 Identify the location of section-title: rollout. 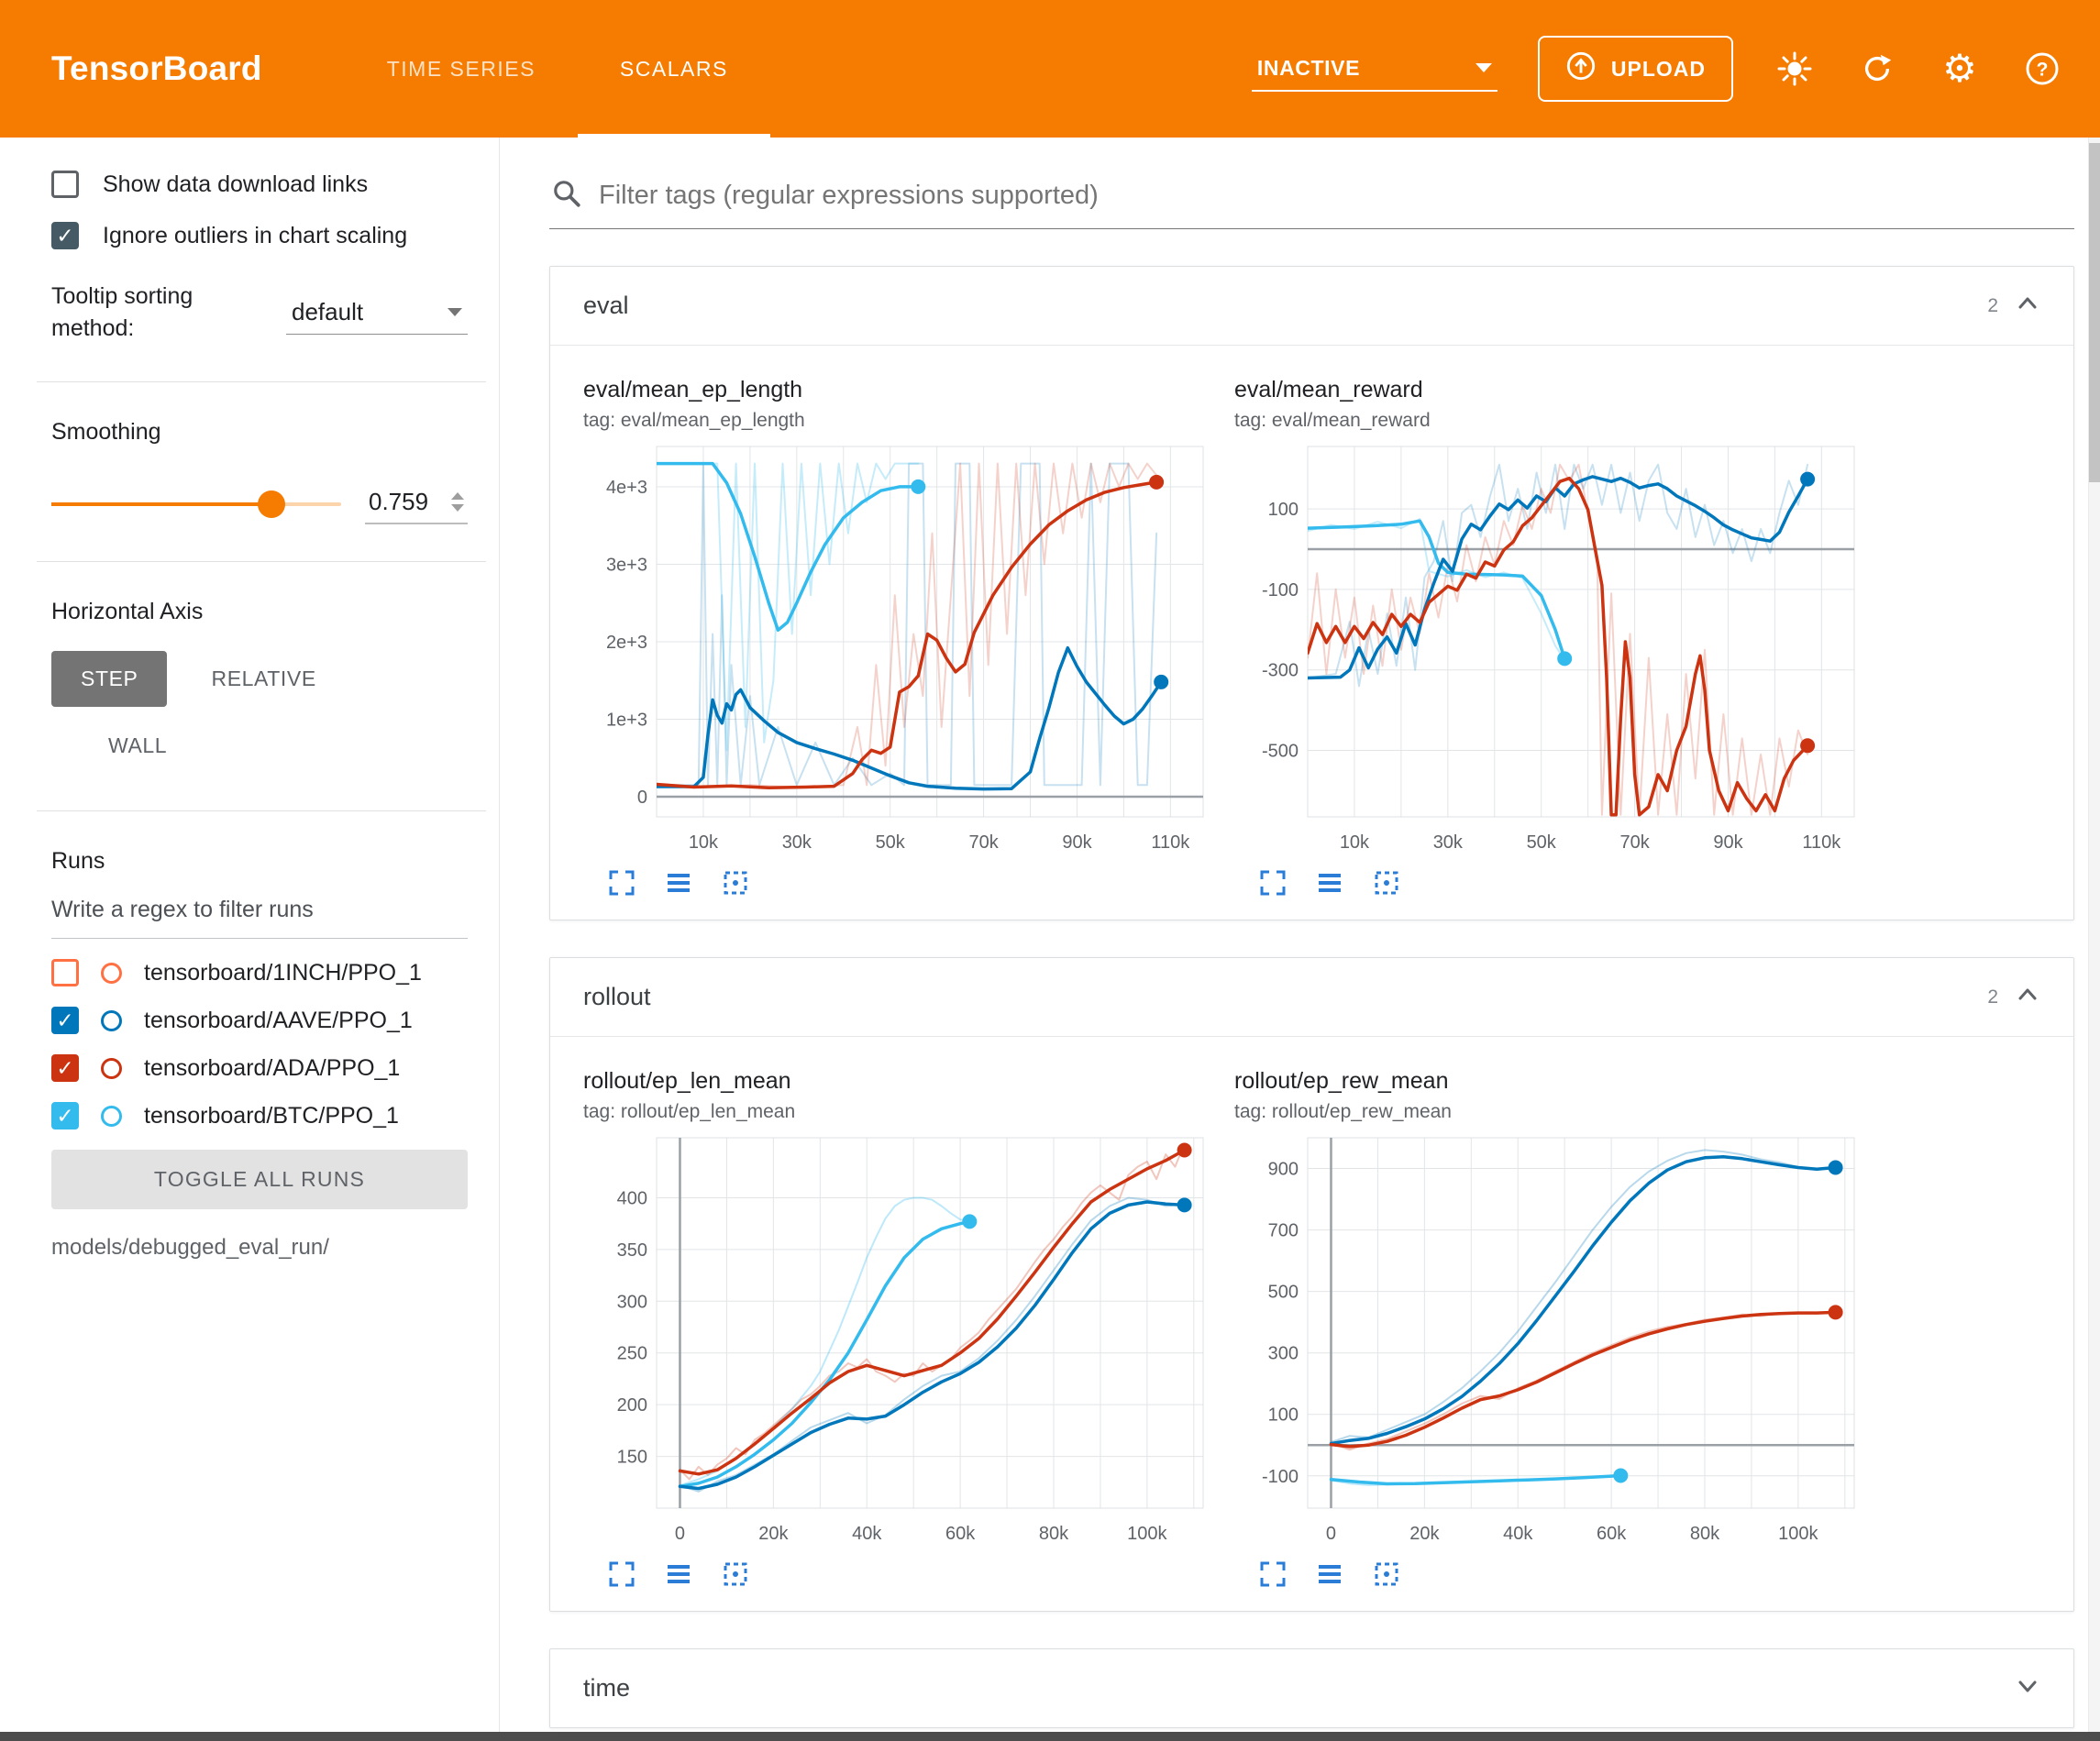
(617, 997).